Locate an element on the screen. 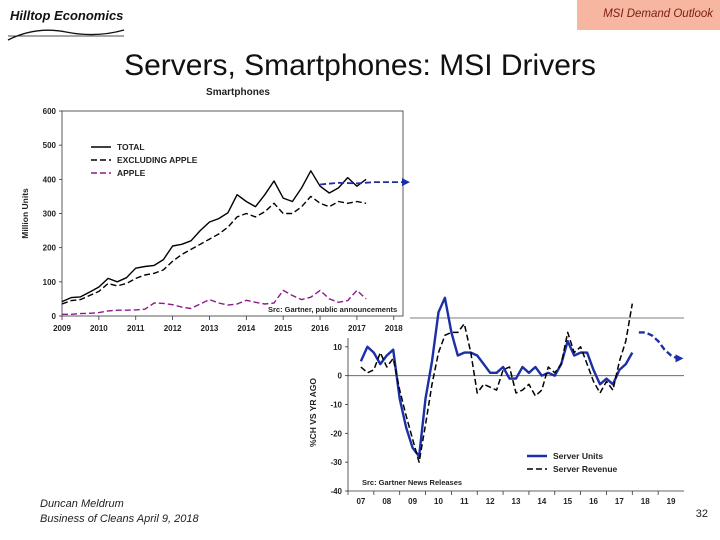 Image resolution: width=720 pixels, height=540 pixels. smartphone-x-tick-label: 2009 is located at coordinates (62, 328).